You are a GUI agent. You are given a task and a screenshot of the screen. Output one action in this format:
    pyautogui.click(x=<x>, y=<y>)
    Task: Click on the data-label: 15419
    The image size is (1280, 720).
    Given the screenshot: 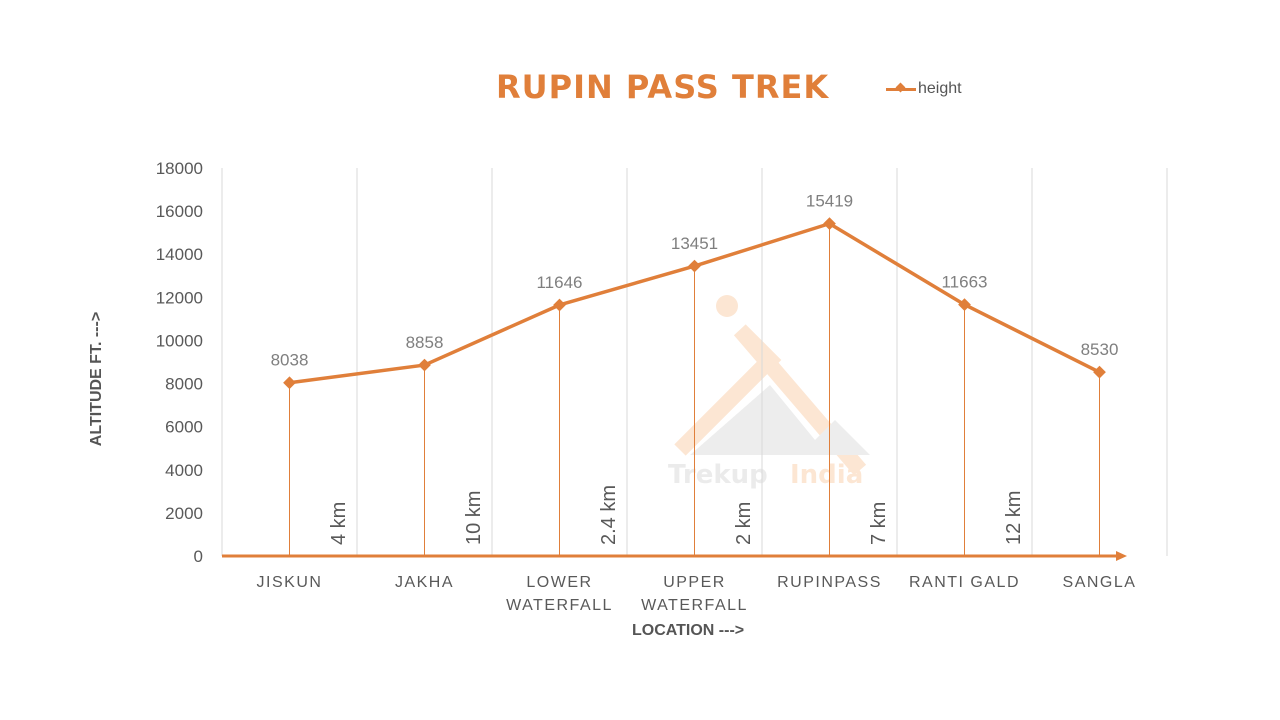 What is the action you would take?
    pyautogui.click(x=829, y=201)
    